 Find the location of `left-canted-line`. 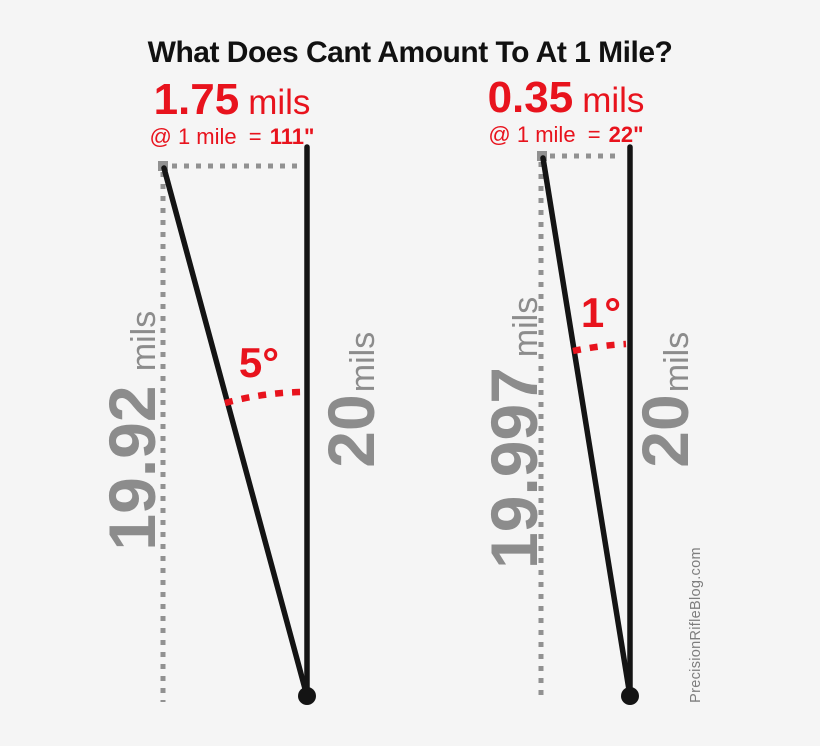

left-canted-line is located at coordinates (235, 432).